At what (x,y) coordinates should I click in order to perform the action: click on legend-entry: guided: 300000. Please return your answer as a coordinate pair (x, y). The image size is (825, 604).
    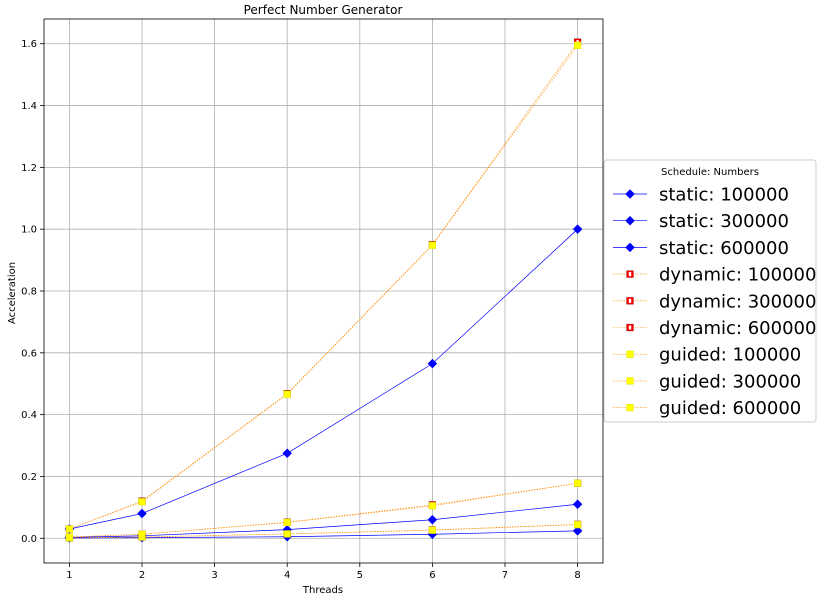
    Looking at the image, I should click on (707, 381).